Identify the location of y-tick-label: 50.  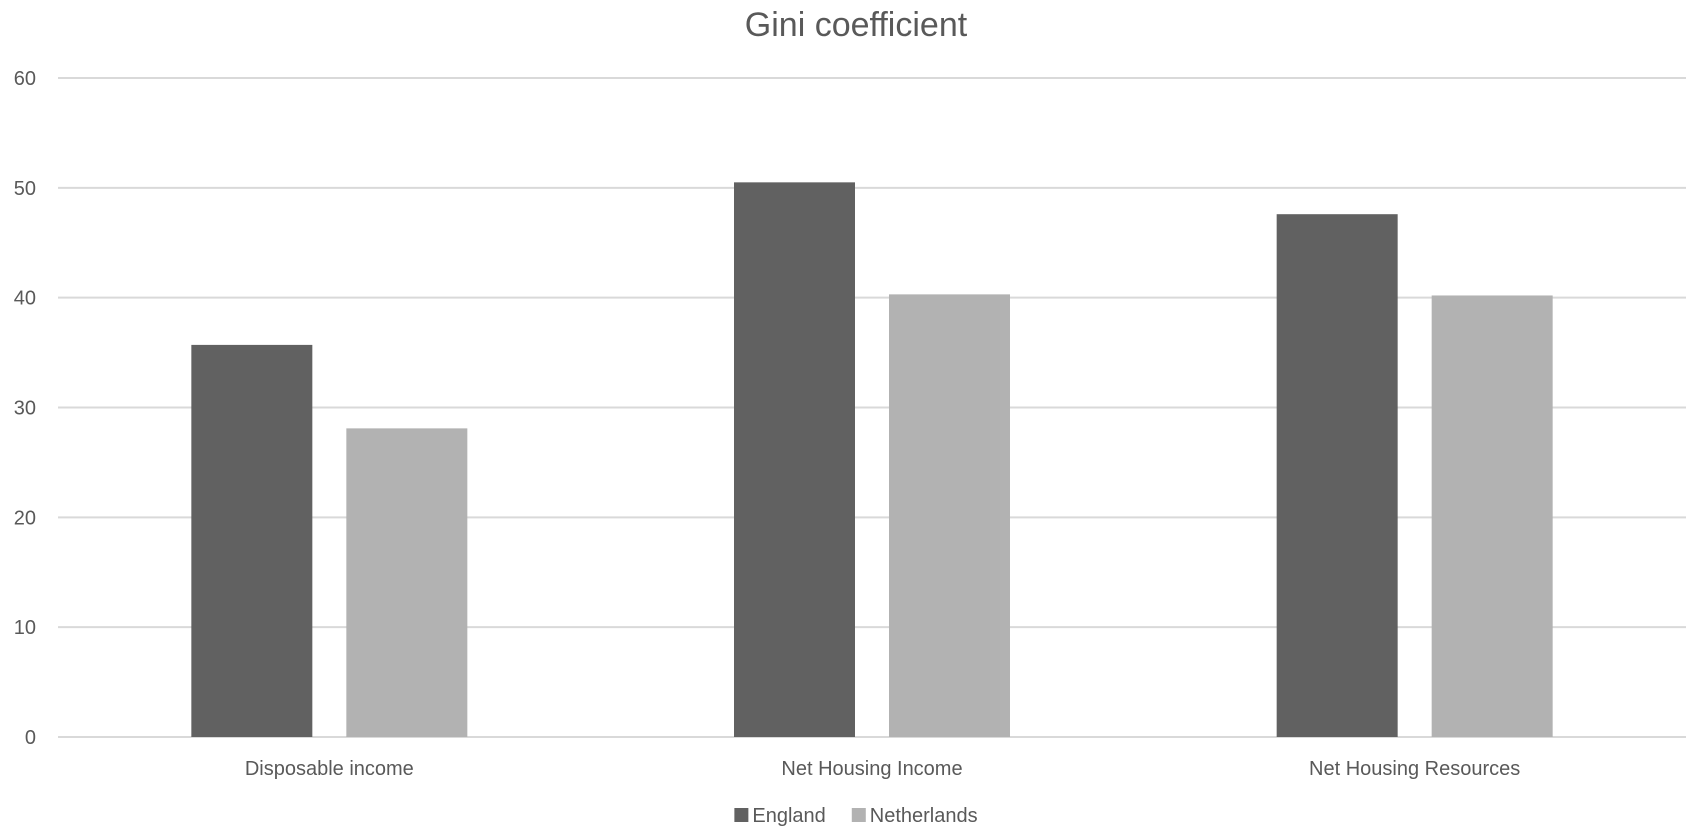
(25, 189).